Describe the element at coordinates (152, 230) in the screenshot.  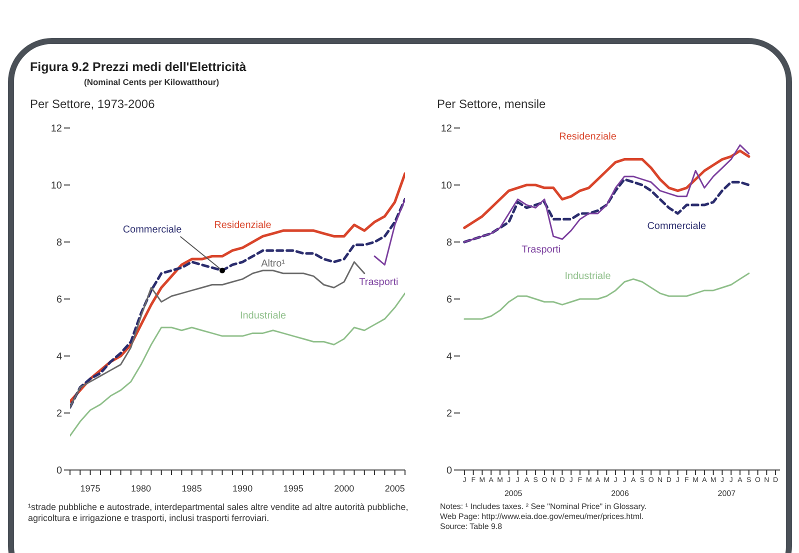
I see `text: Commerciale` at that location.